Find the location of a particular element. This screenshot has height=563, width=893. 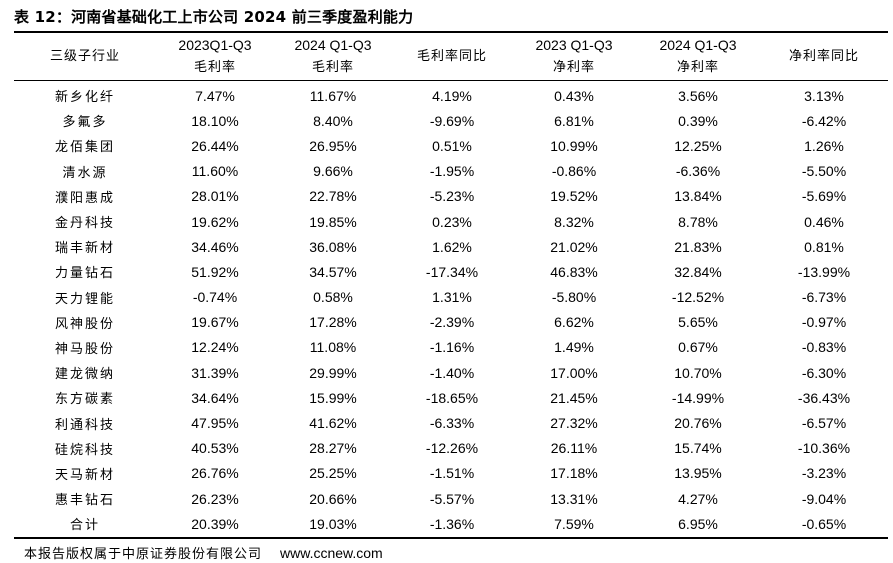

company-name-cell: 力量钻石 is located at coordinates (84, 274).